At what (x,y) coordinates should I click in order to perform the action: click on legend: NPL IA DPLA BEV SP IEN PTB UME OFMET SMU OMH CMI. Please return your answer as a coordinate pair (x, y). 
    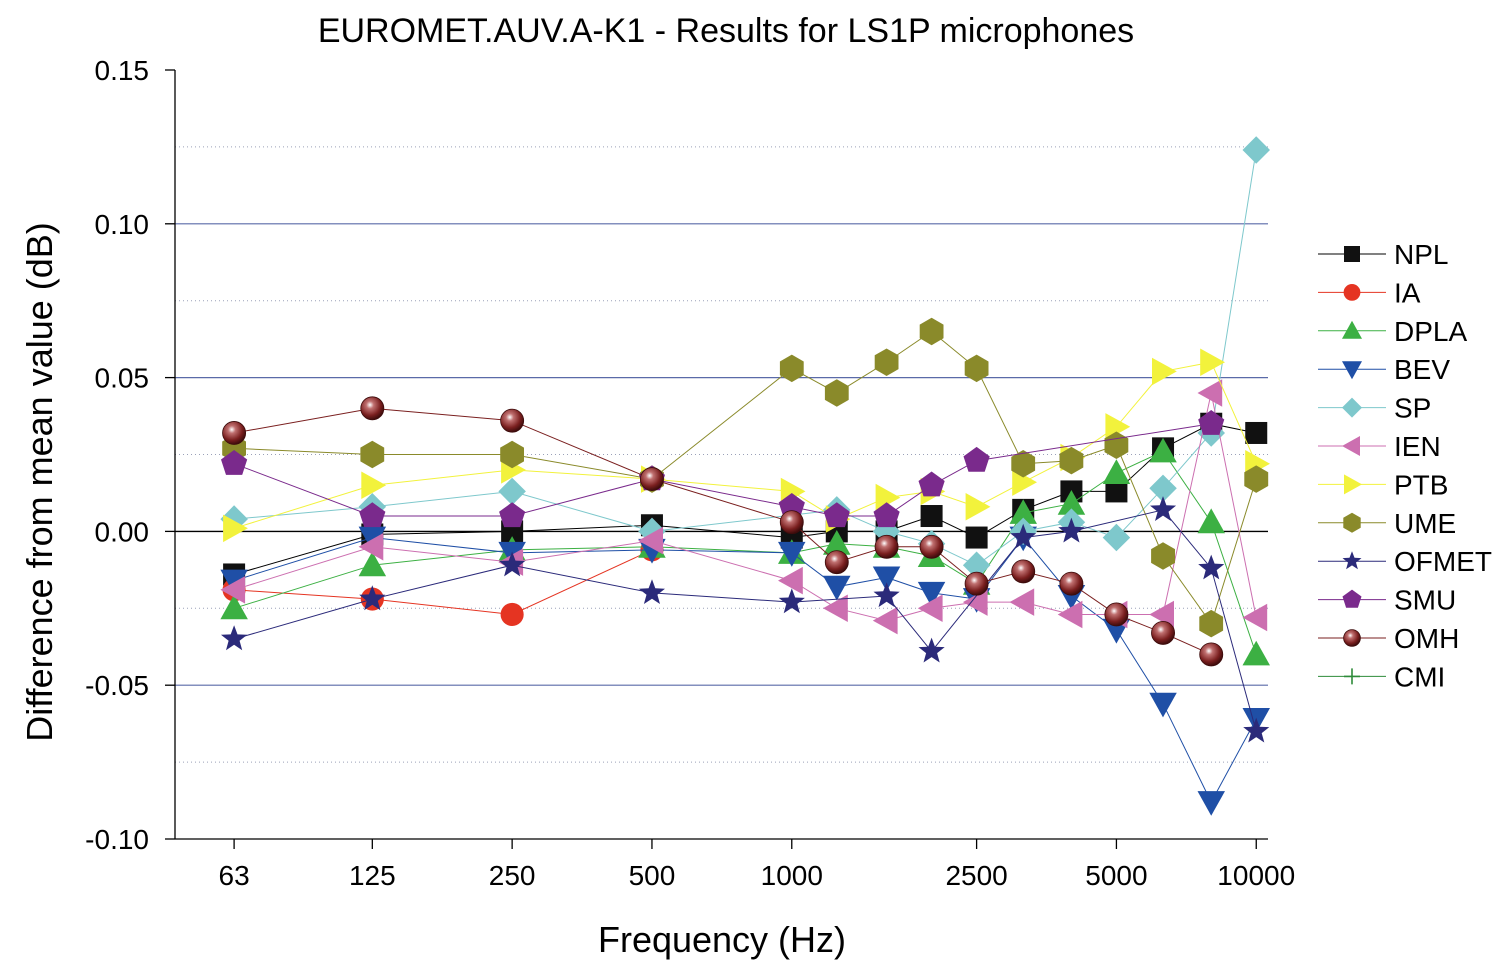
    Looking at the image, I should click on (1405, 465).